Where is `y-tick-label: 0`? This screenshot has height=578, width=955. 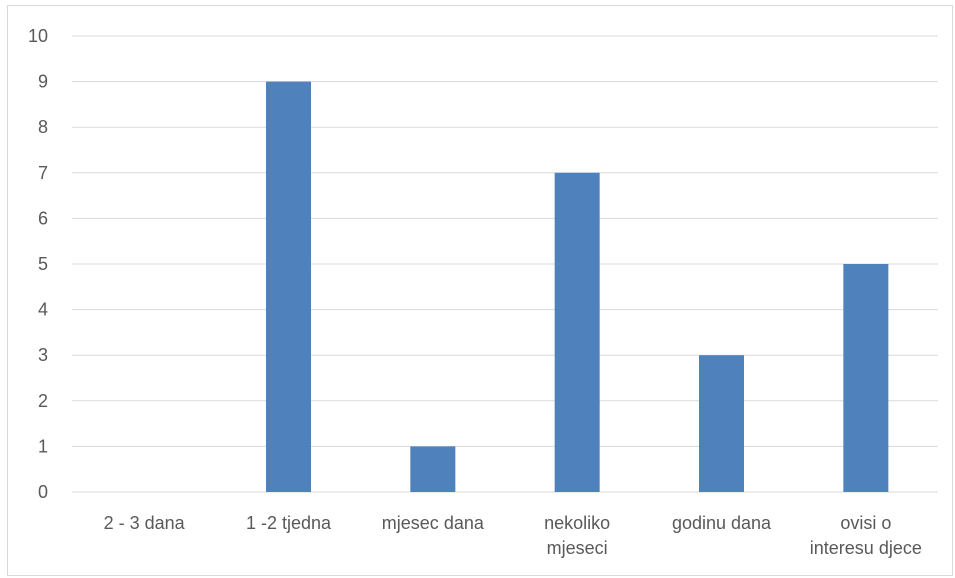
y-tick-label: 0 is located at coordinates (43, 492).